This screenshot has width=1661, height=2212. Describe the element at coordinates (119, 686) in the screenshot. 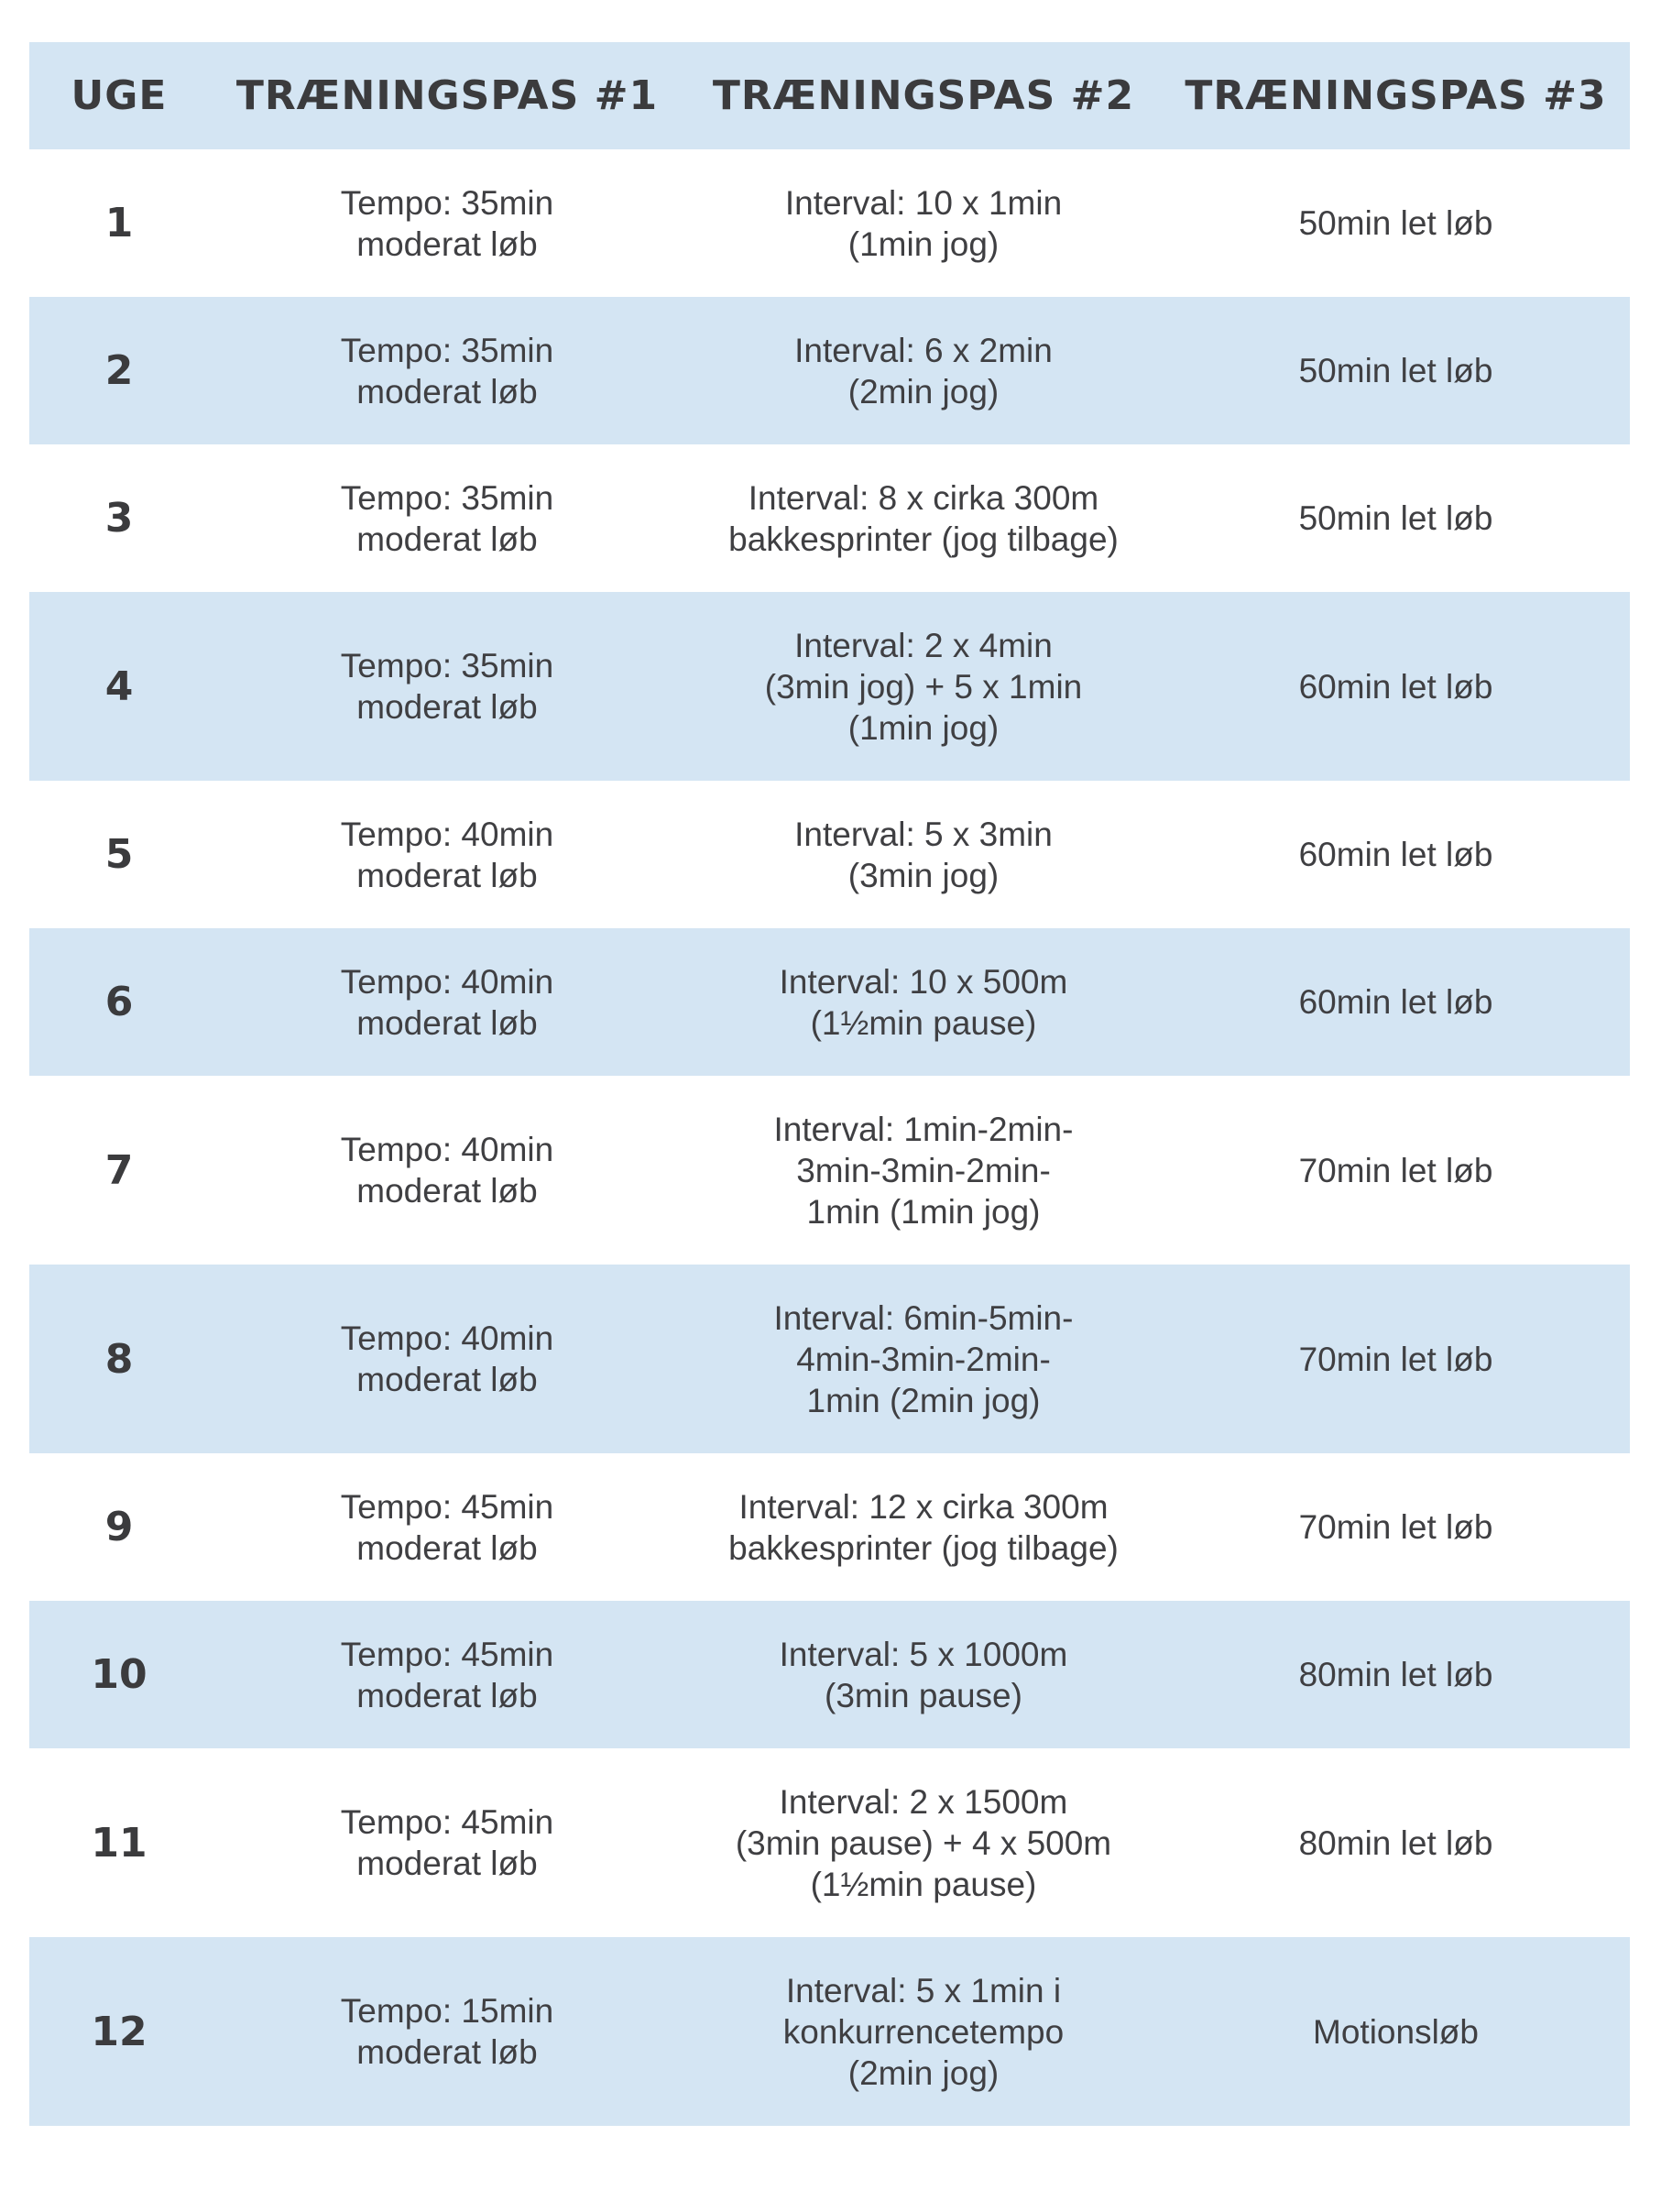

I see `week-cell: 4` at that location.